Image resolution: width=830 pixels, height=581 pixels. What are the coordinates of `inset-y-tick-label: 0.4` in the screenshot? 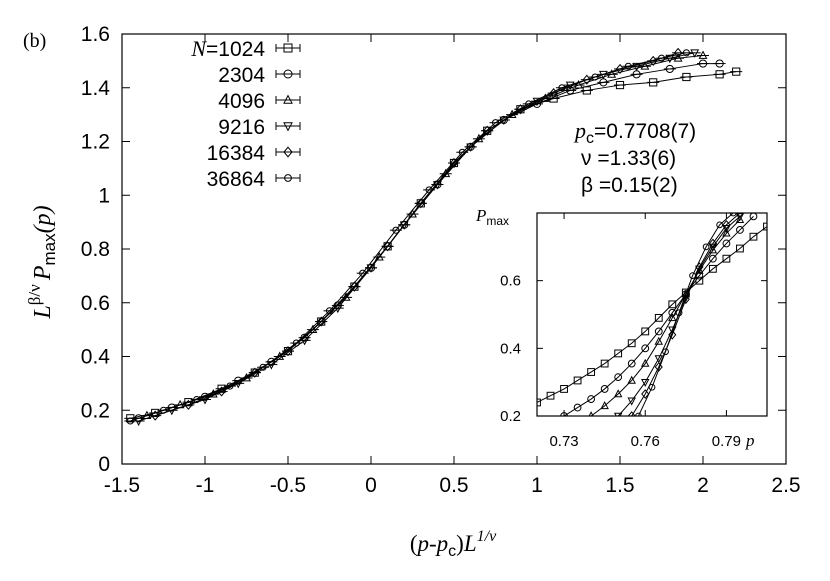 It's located at (510, 348).